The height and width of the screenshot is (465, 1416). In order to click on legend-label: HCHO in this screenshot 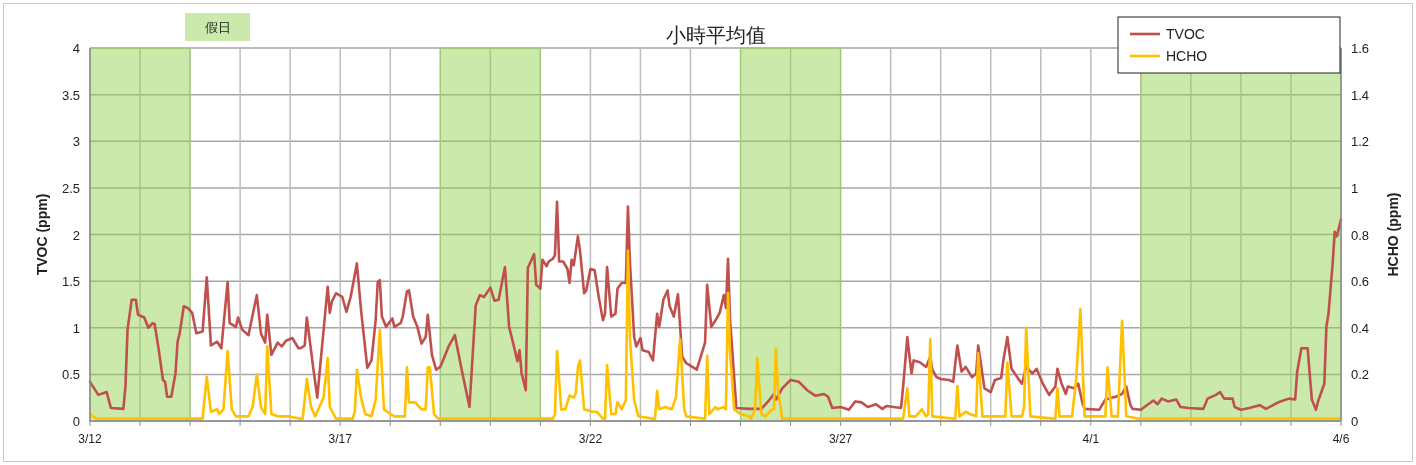, I will do `click(1187, 56)`.